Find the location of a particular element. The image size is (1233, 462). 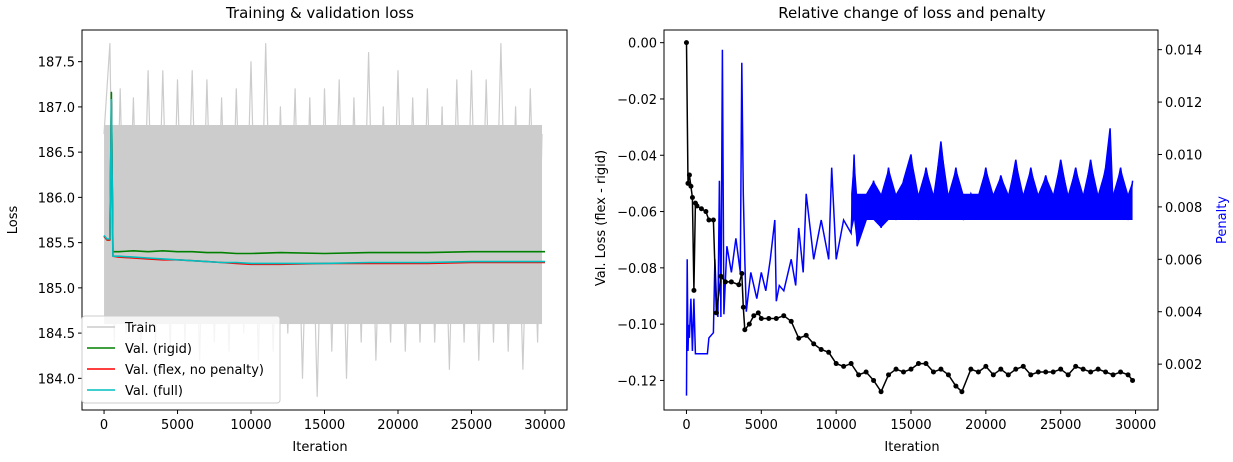

y-tick-label: 184.5 is located at coordinates (56, 334).